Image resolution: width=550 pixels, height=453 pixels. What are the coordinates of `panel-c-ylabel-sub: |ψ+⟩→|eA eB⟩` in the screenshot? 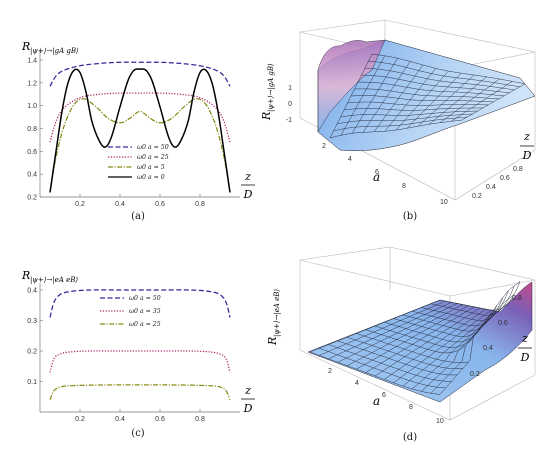 It's located at (54, 280).